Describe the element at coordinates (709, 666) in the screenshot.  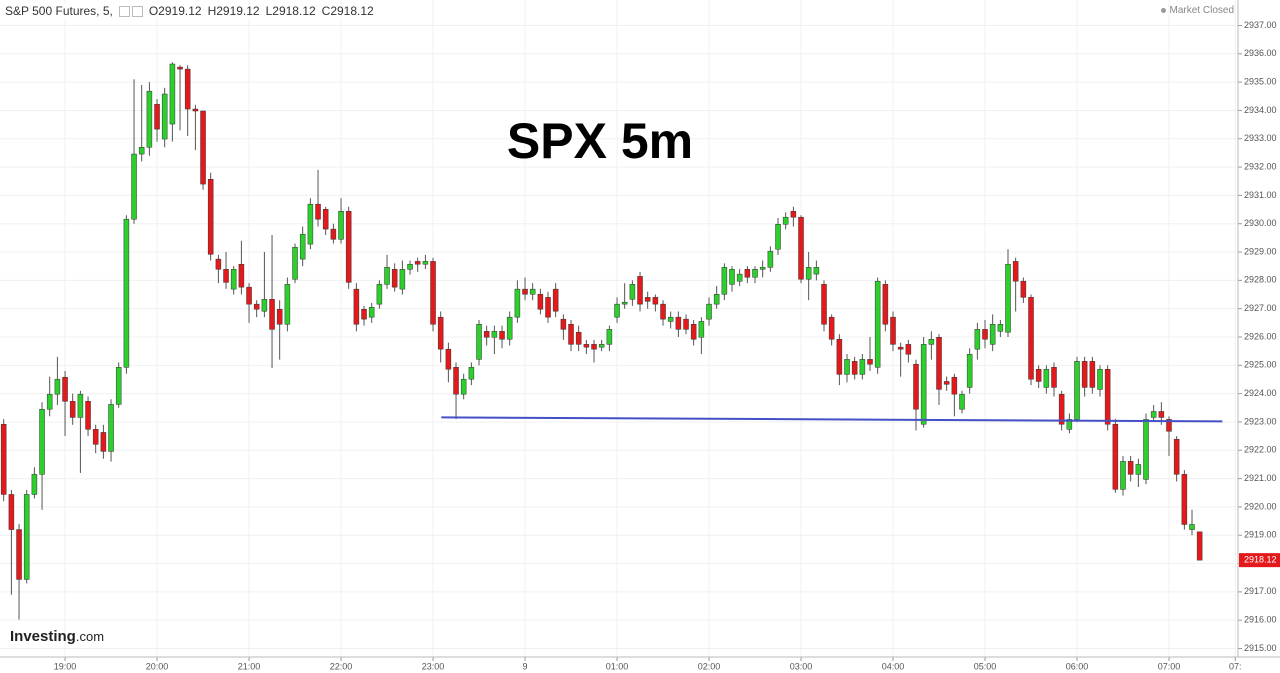
I see `x-tick-label: 02:00` at that location.